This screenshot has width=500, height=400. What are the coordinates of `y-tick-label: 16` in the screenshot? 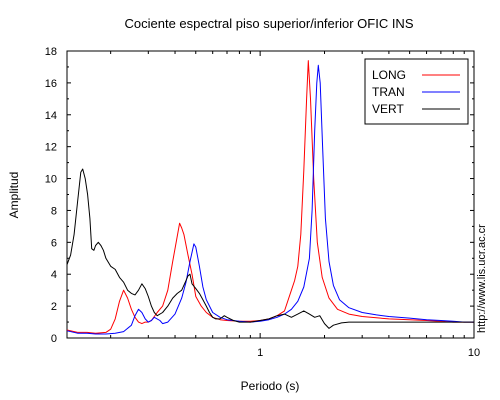 It's located at (51, 84).